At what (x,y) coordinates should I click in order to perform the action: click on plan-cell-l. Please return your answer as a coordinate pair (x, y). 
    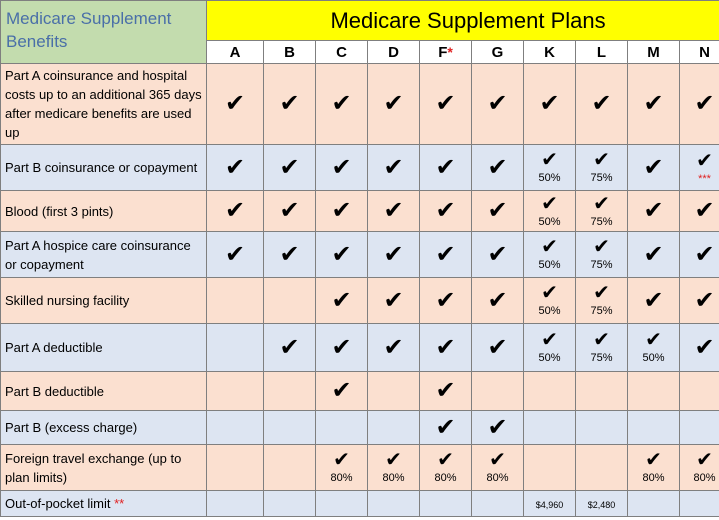
    Looking at the image, I should click on (601, 427).